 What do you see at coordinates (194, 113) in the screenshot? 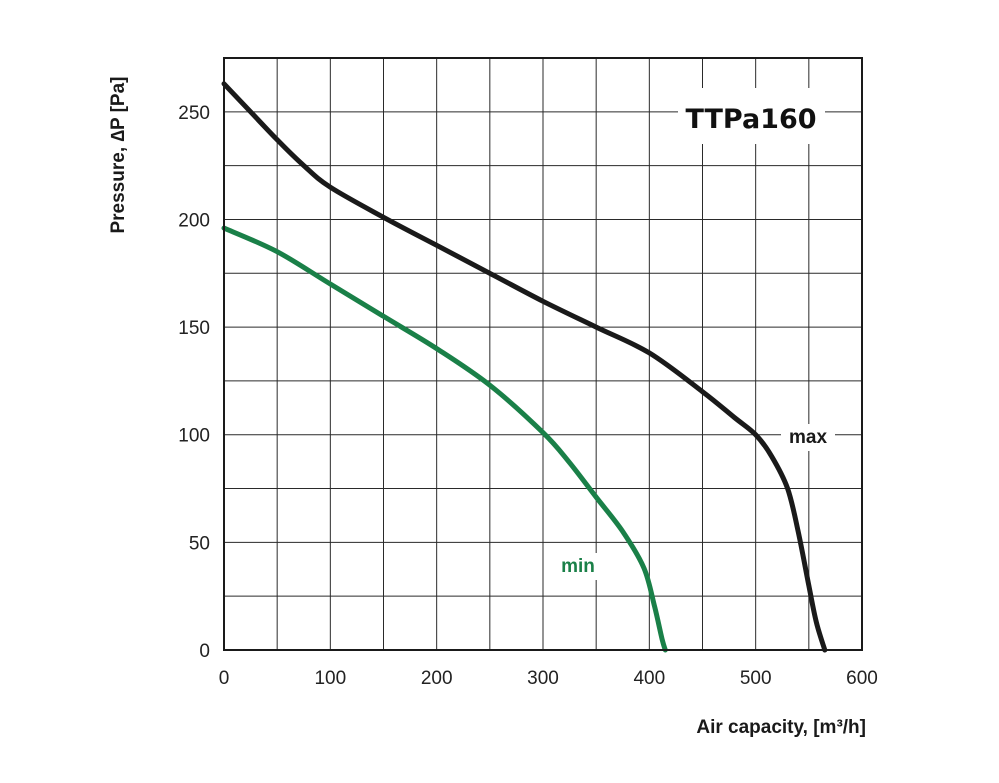
I see `y-tick-label: 250` at bounding box center [194, 113].